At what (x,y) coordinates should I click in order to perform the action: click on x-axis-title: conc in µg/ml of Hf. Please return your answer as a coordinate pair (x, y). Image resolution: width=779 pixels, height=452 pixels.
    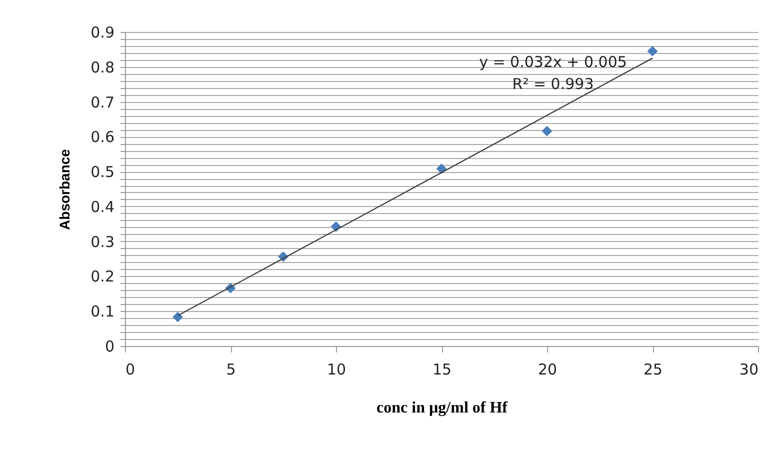
    Looking at the image, I should click on (442, 408).